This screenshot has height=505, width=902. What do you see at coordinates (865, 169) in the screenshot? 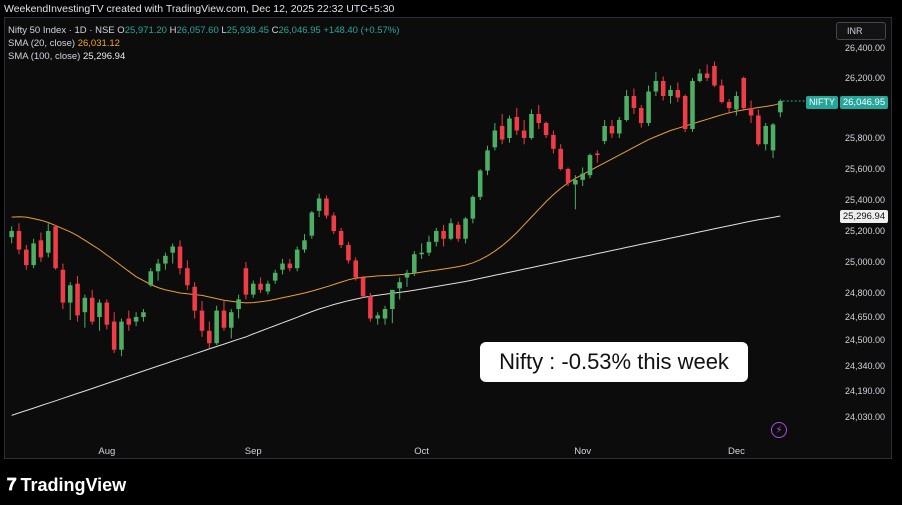
I see `y-tick-label: 25,600.00` at bounding box center [865, 169].